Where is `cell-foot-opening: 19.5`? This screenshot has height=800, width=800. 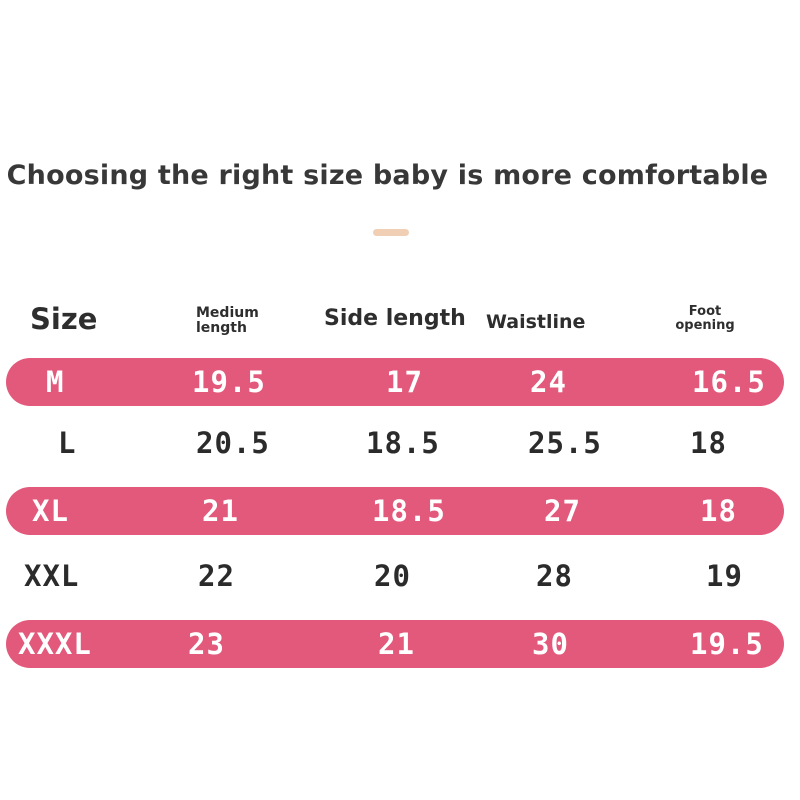 cell-foot-opening: 19.5 is located at coordinates (727, 644).